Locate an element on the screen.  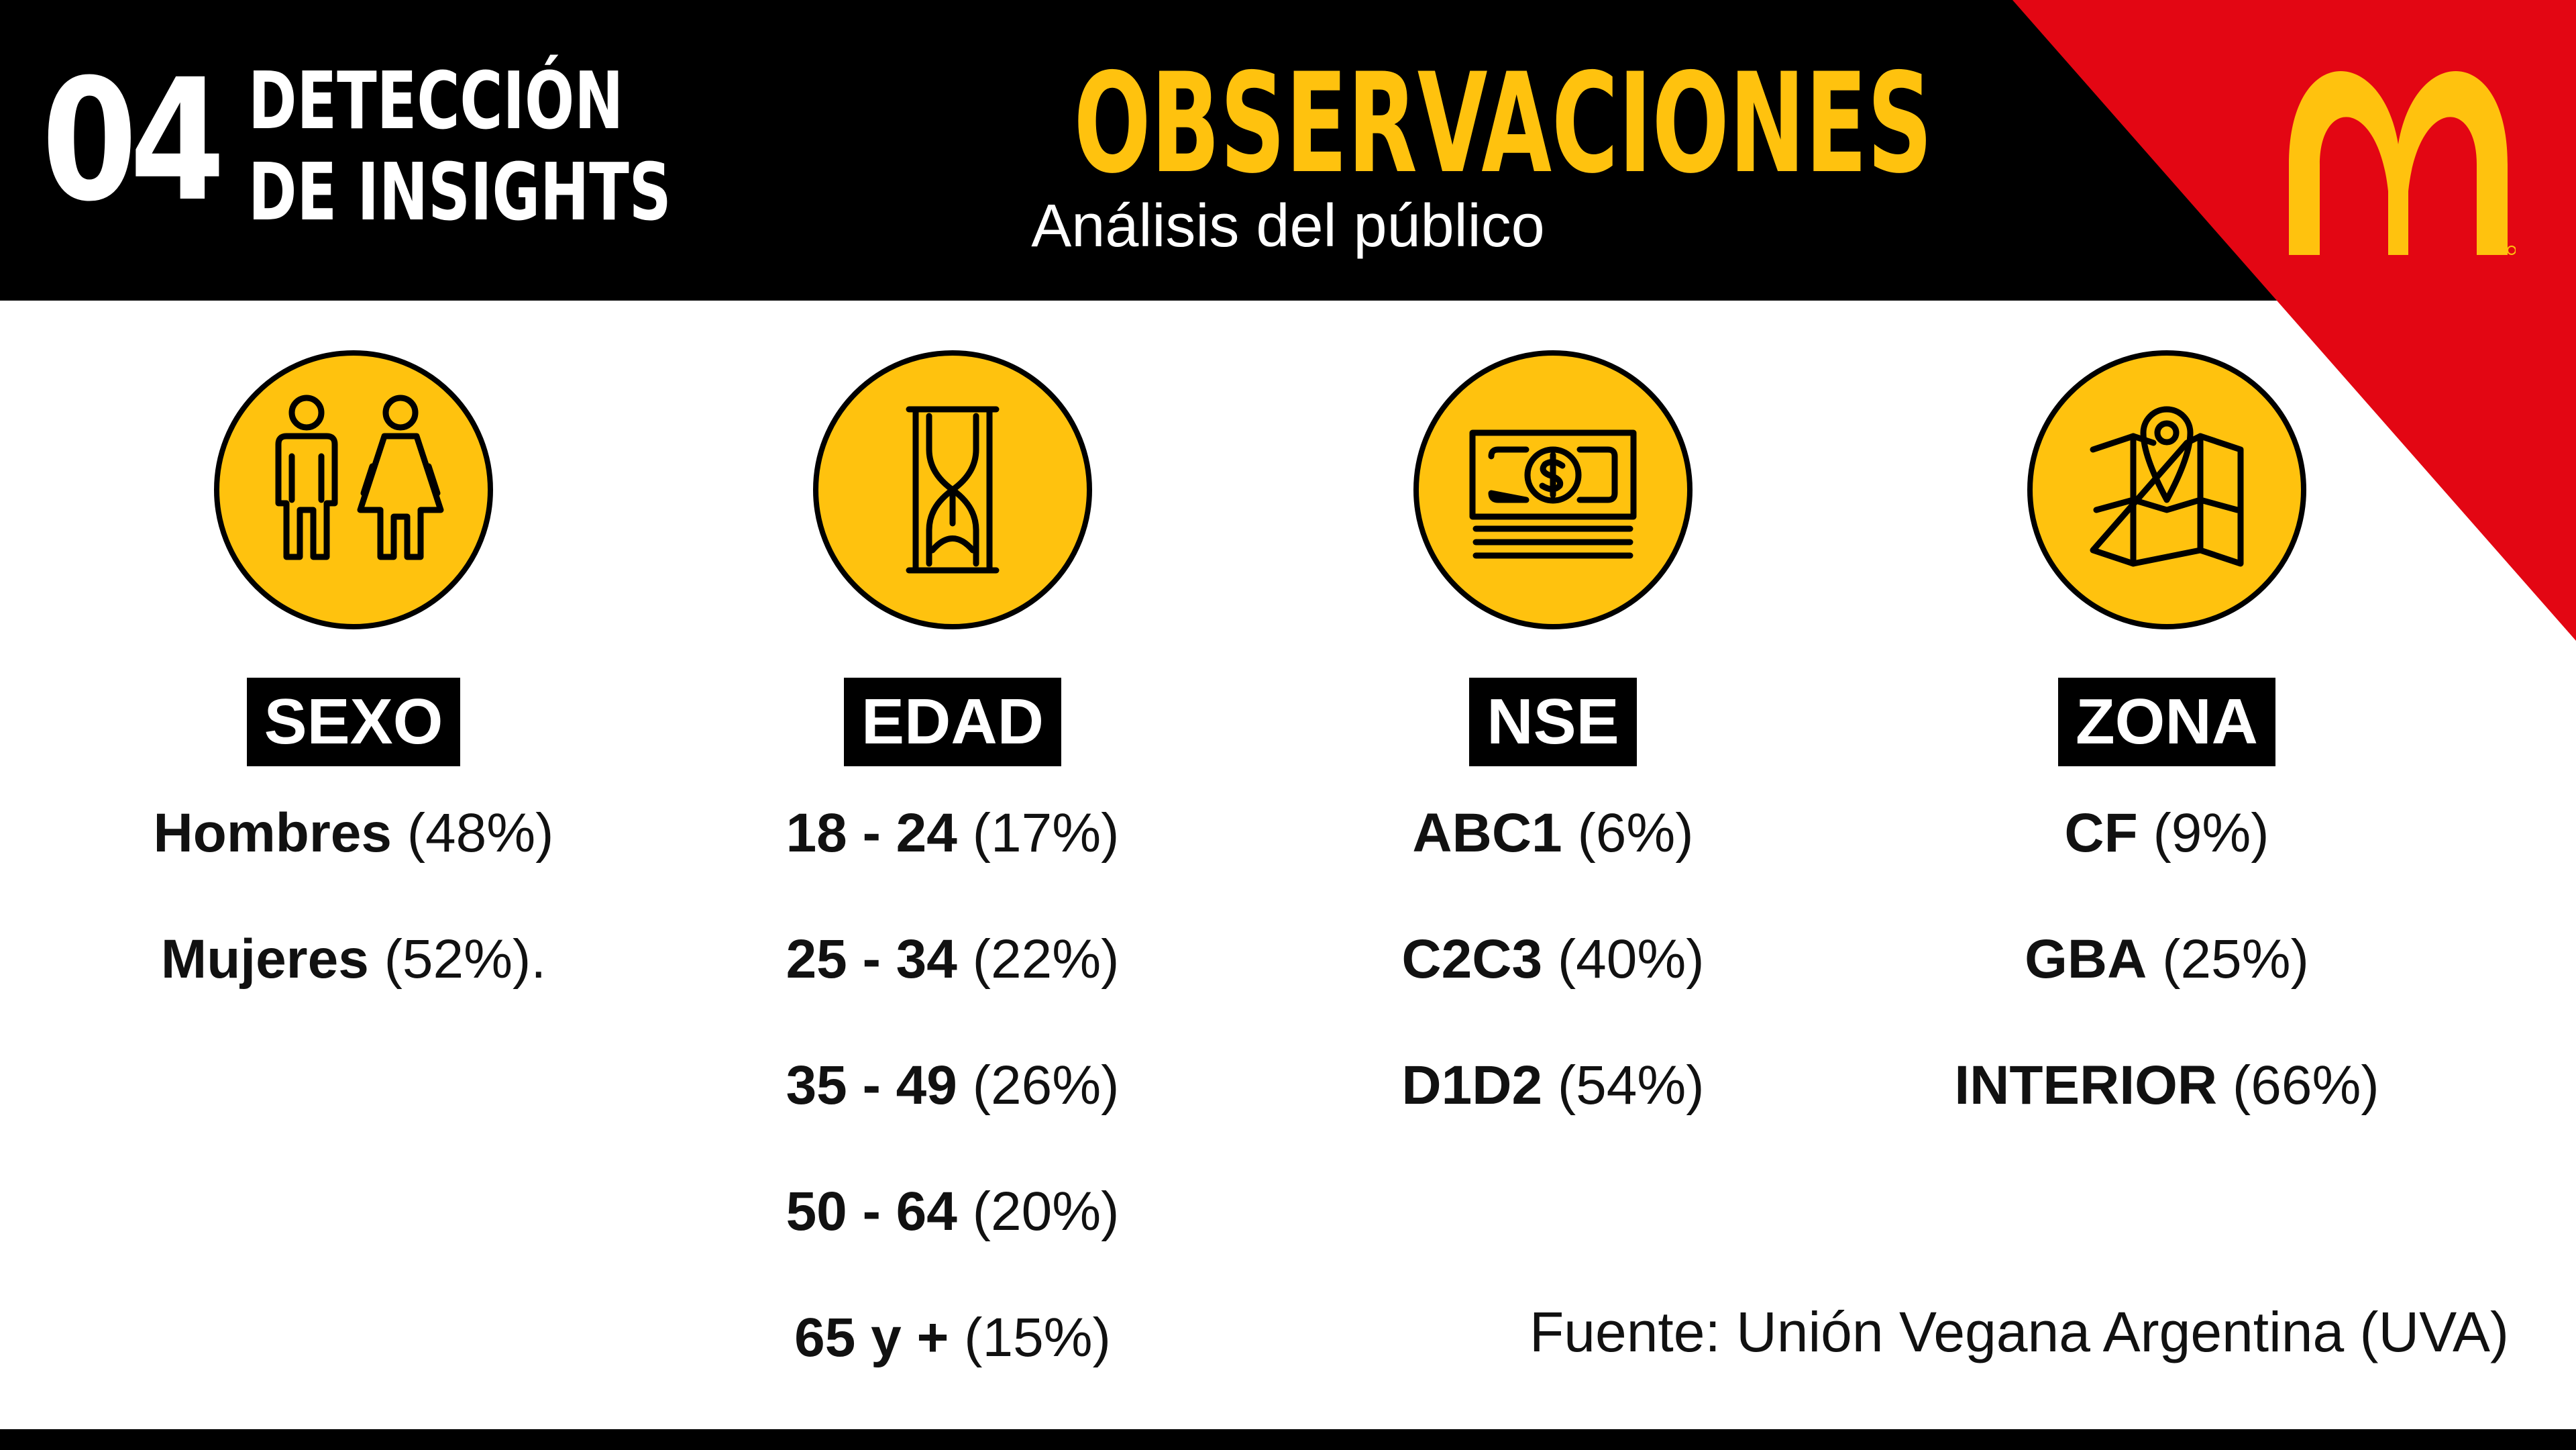
item-value: (17%) is located at coordinates (1046, 833).